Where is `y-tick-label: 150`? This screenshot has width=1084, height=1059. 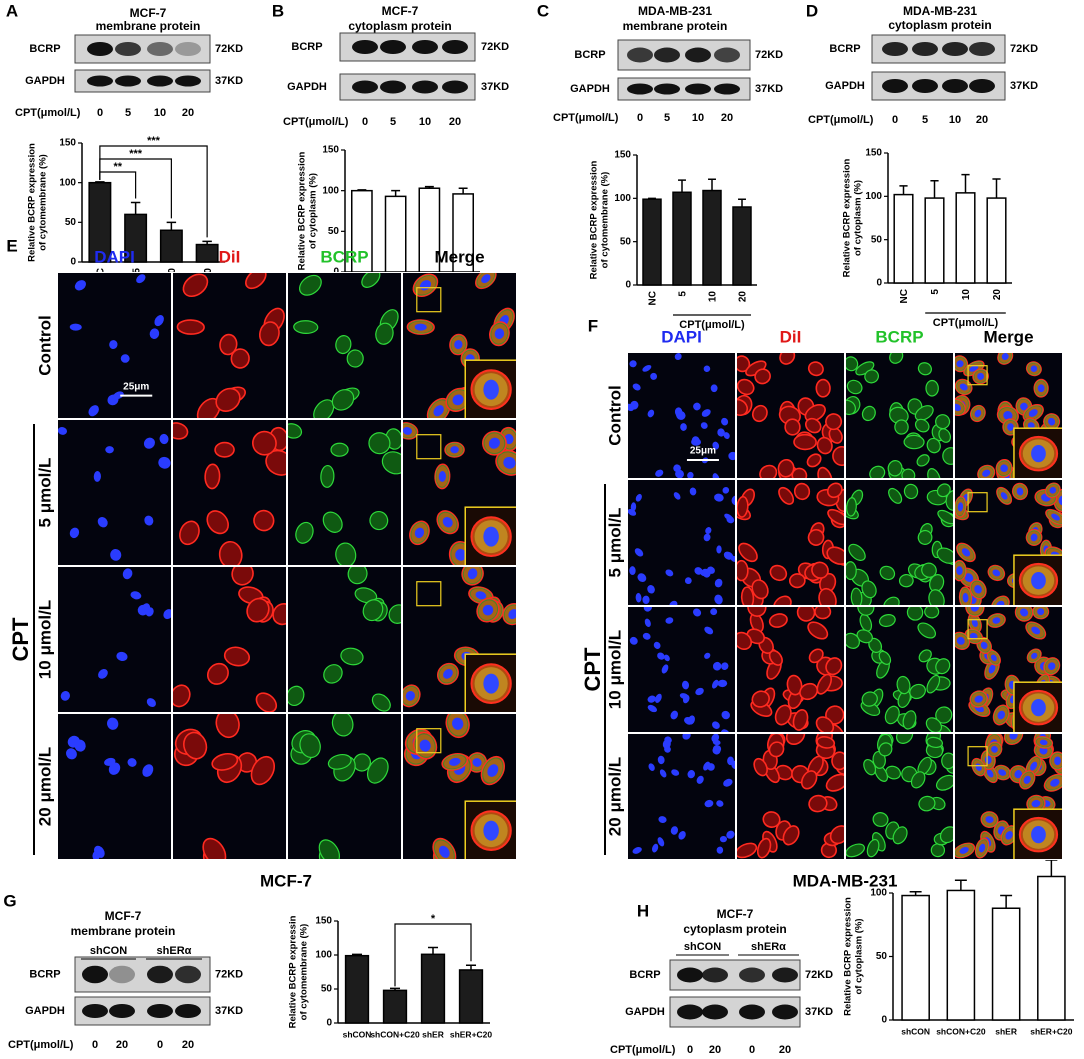
y-tick-label: 150 is located at coordinates (67, 143).